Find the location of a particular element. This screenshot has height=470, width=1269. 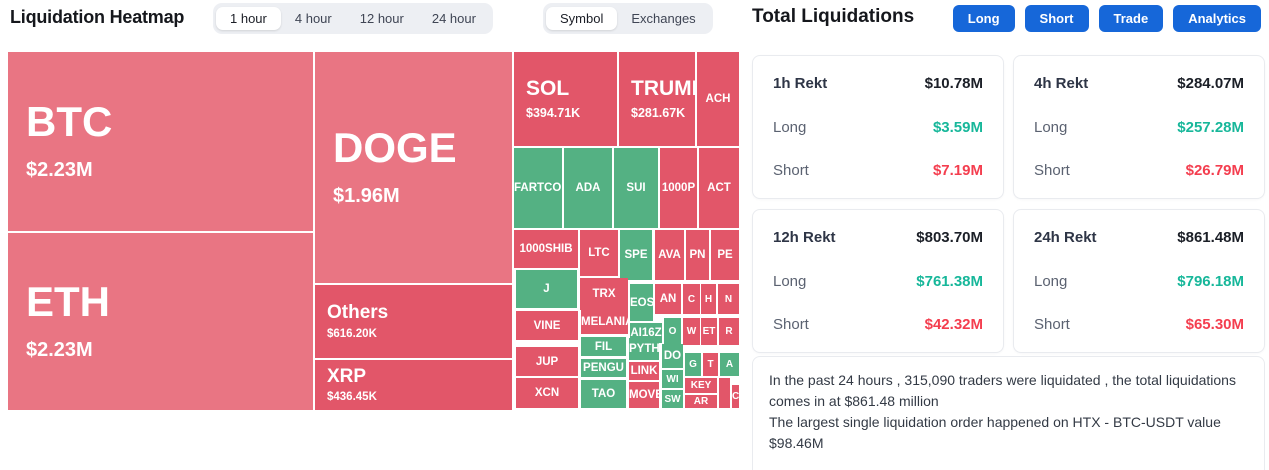

tile-symbol: J is located at coordinates (546, 289).